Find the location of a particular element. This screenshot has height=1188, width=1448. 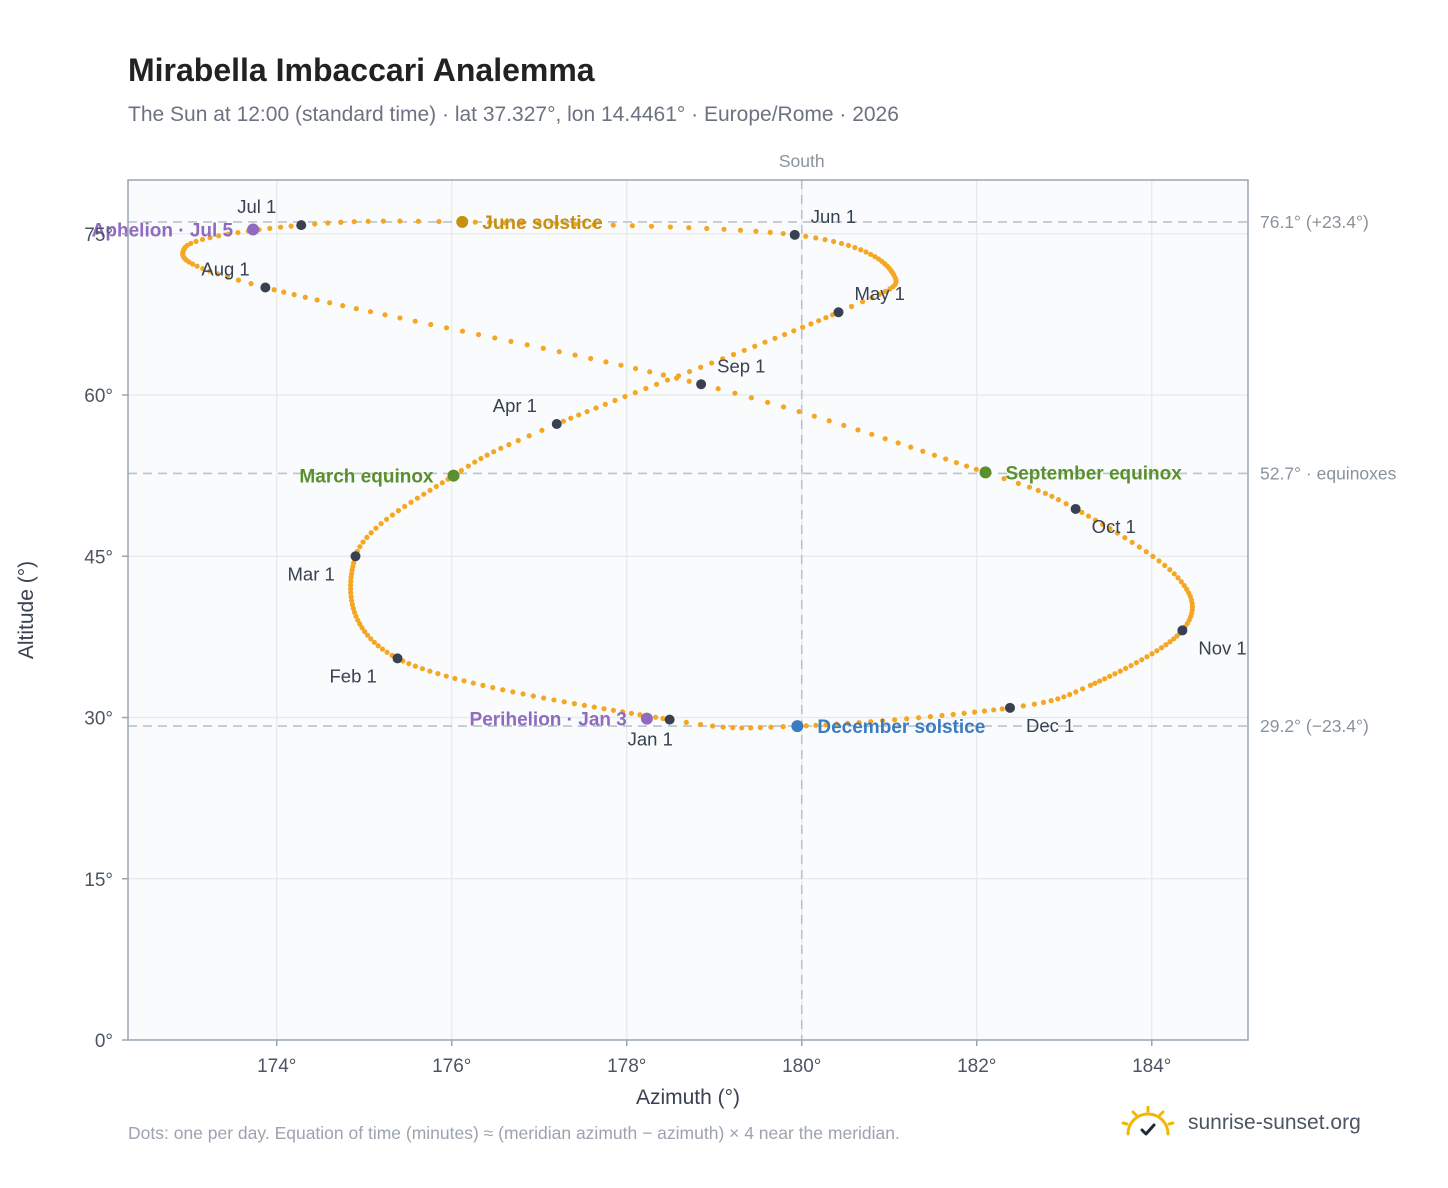

sun-logo-icon is located at coordinates (1148, 1121).